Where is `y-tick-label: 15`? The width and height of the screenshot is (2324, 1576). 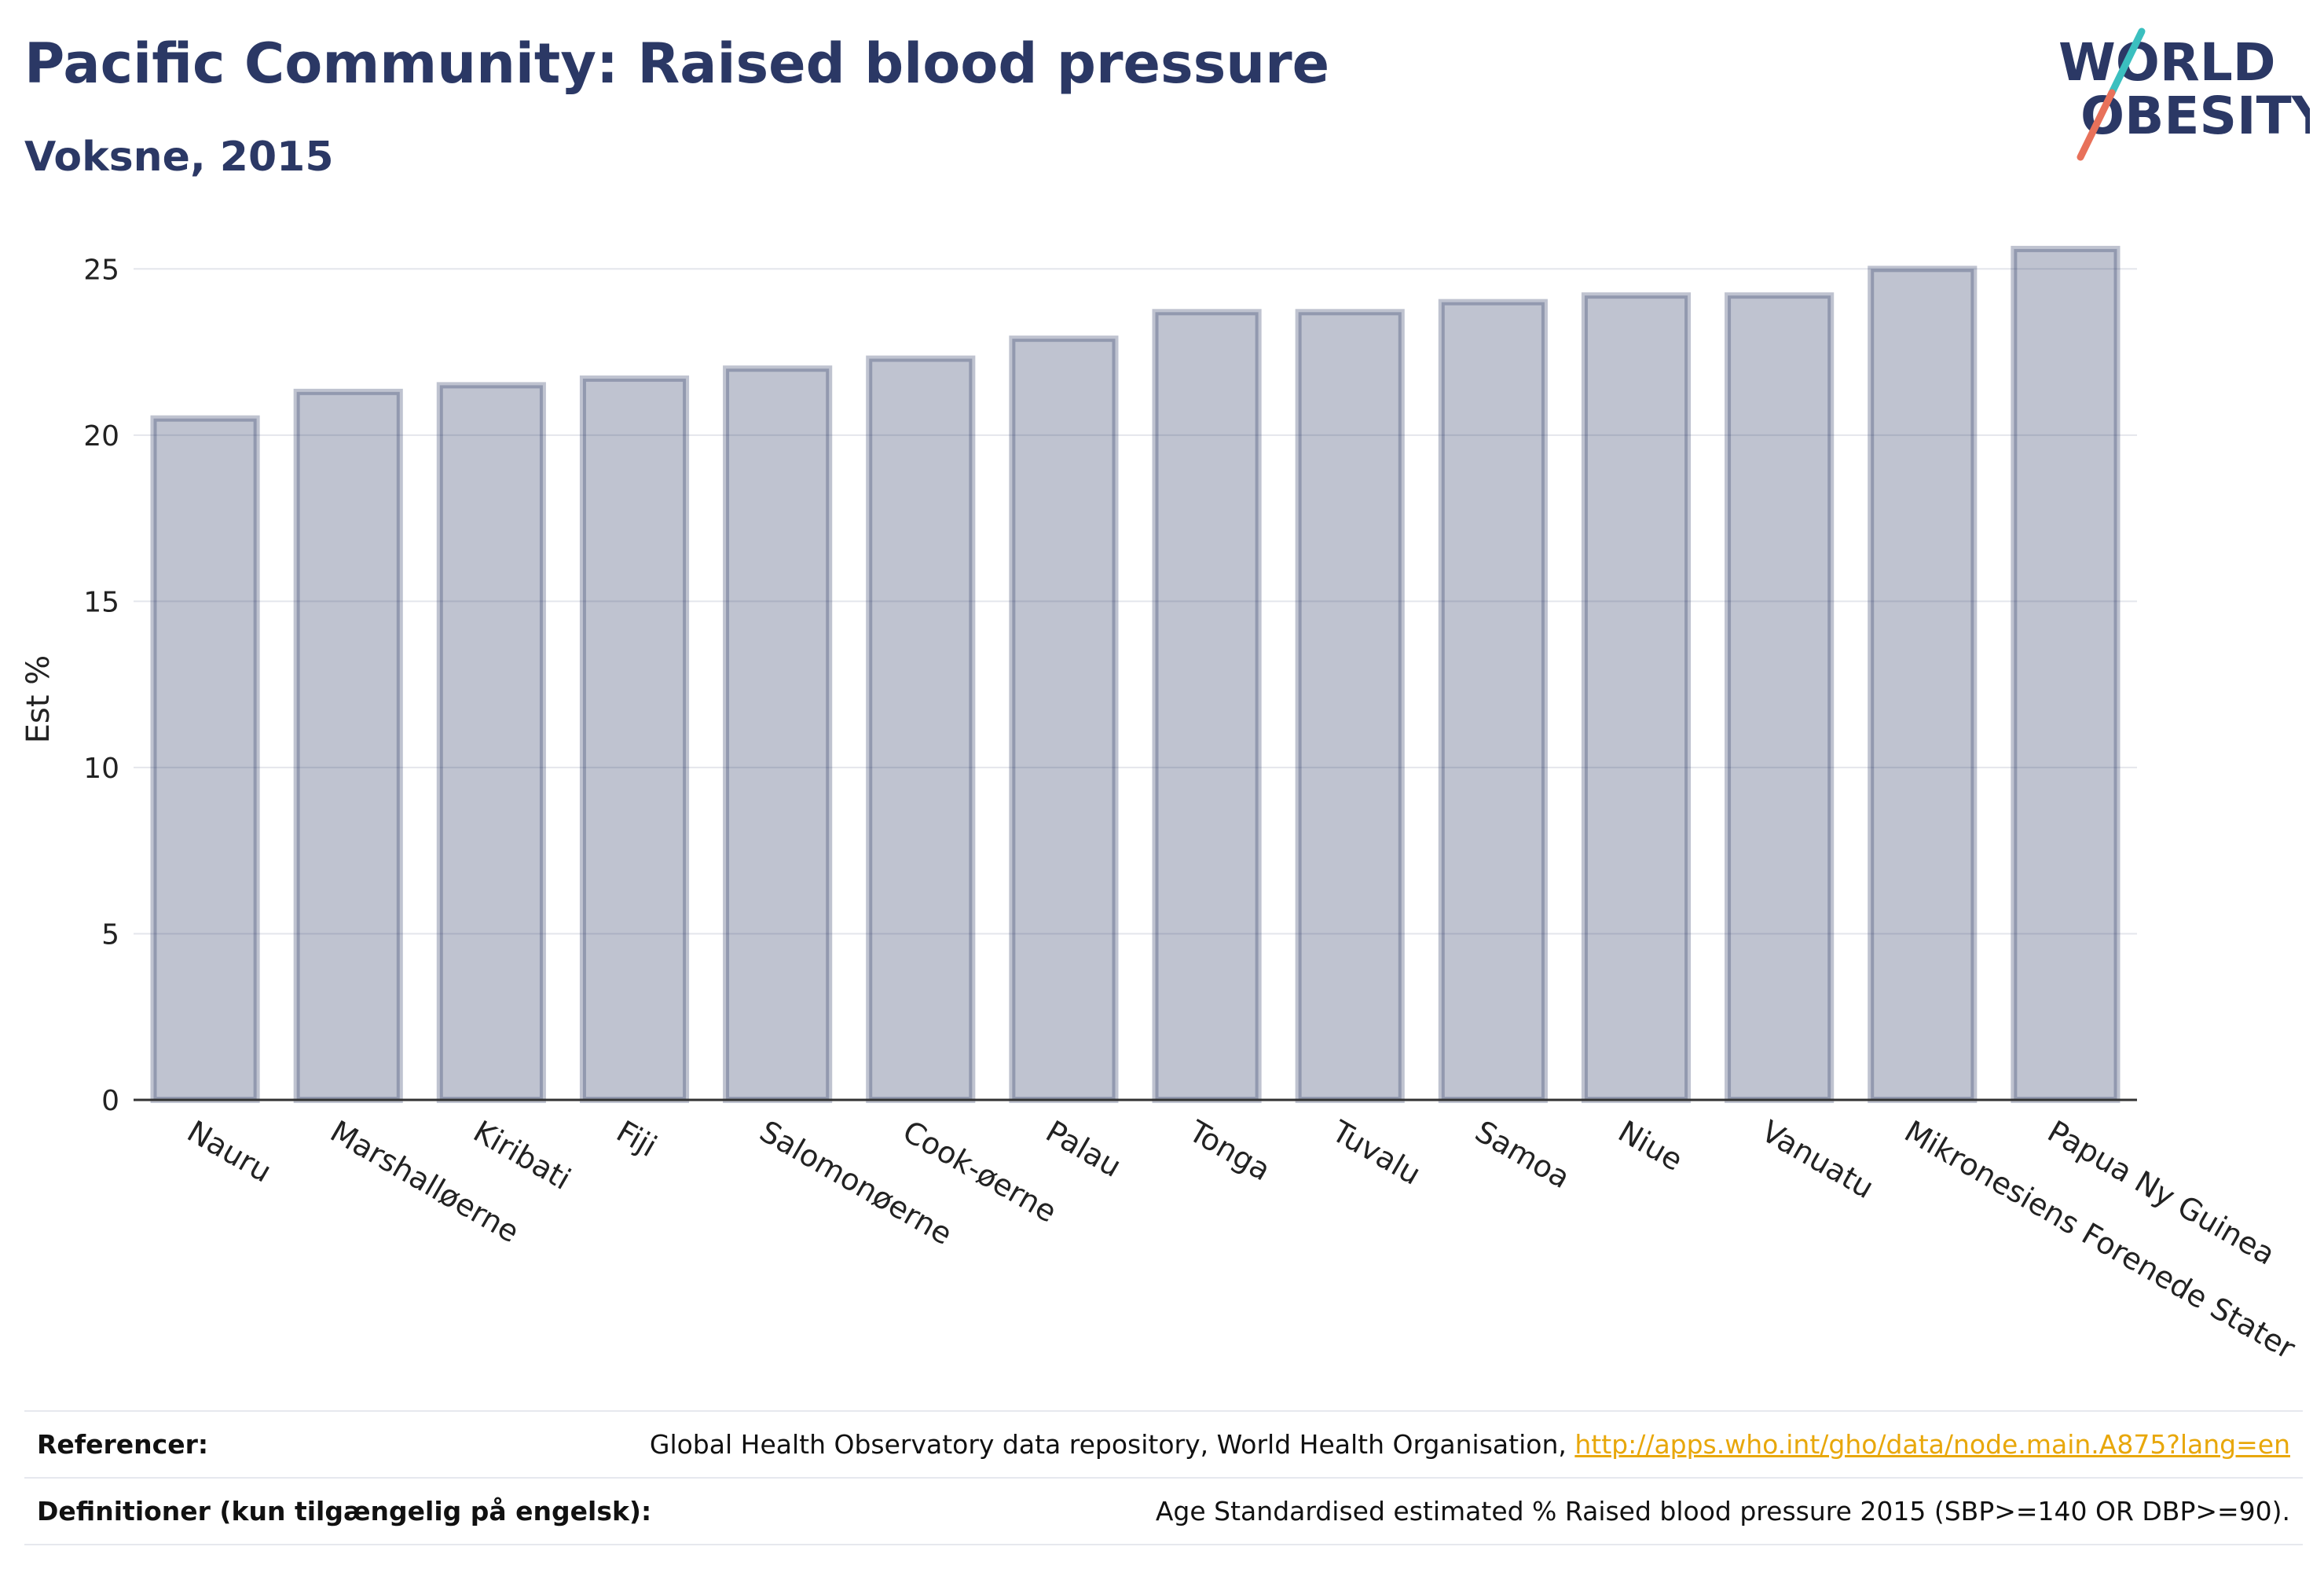
y-tick-label: 15 is located at coordinates (101, 602).